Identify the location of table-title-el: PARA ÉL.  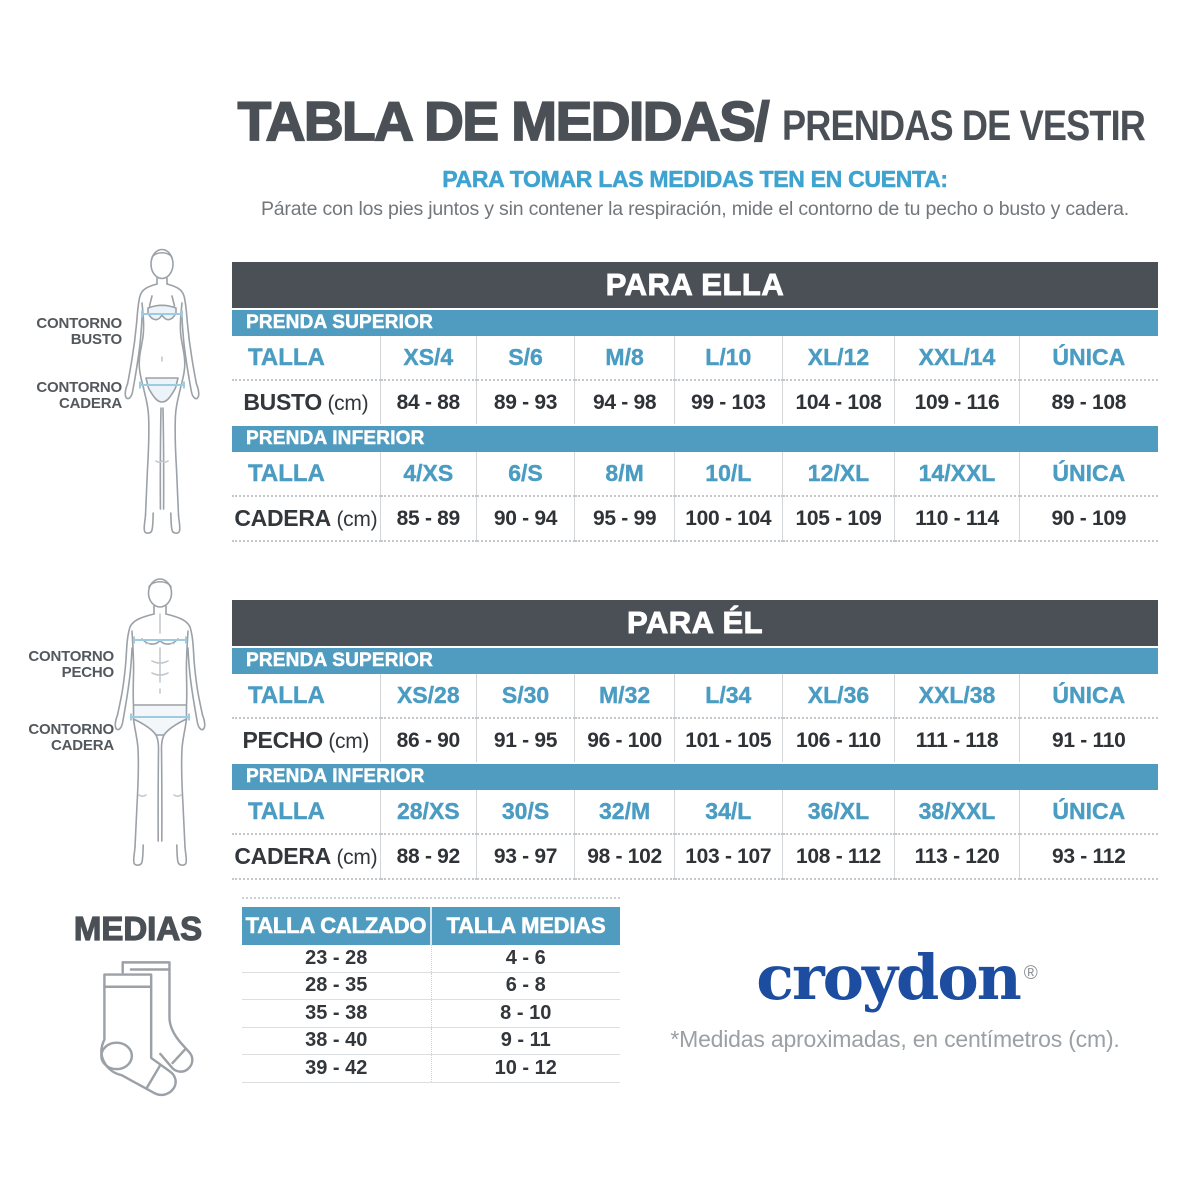
(695, 623).